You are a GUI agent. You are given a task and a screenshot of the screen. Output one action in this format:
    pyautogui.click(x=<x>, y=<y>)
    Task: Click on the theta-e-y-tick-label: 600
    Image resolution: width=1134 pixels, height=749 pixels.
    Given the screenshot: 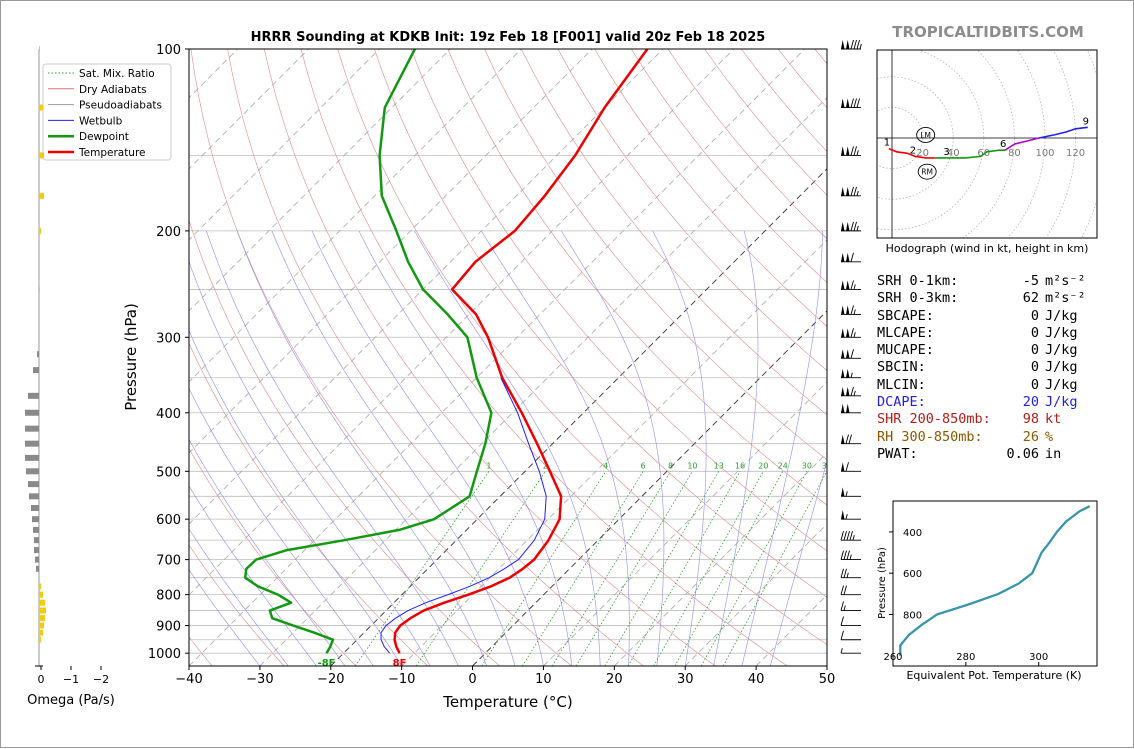 What is the action you would take?
    pyautogui.click(x=912, y=574)
    